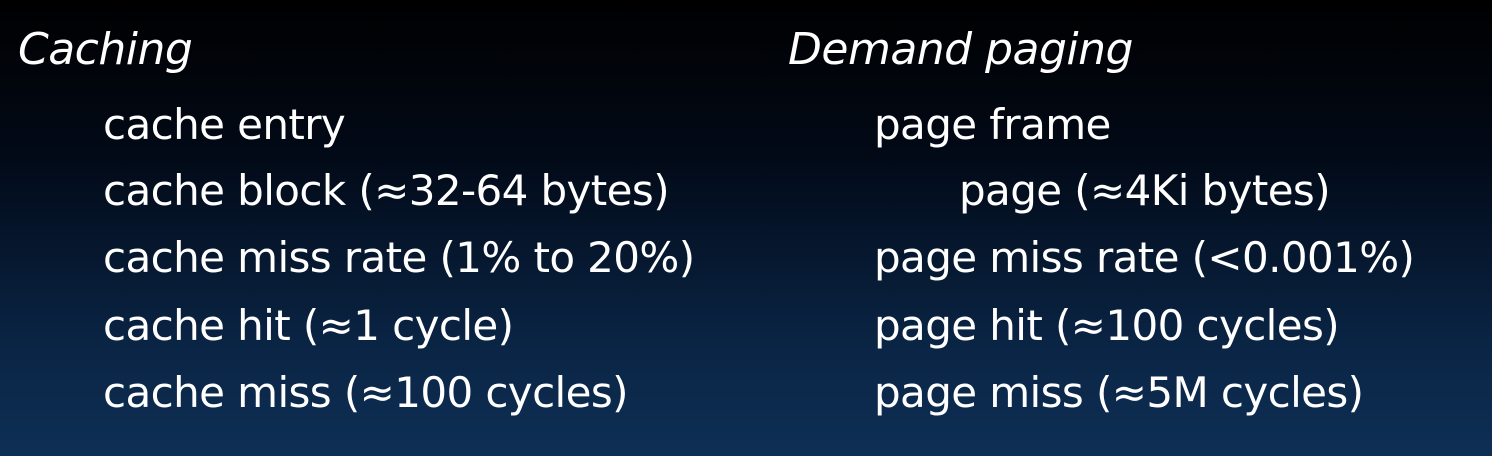  Describe the element at coordinates (992, 124) in the screenshot. I see `paging-item-page-frame: page frame` at that location.